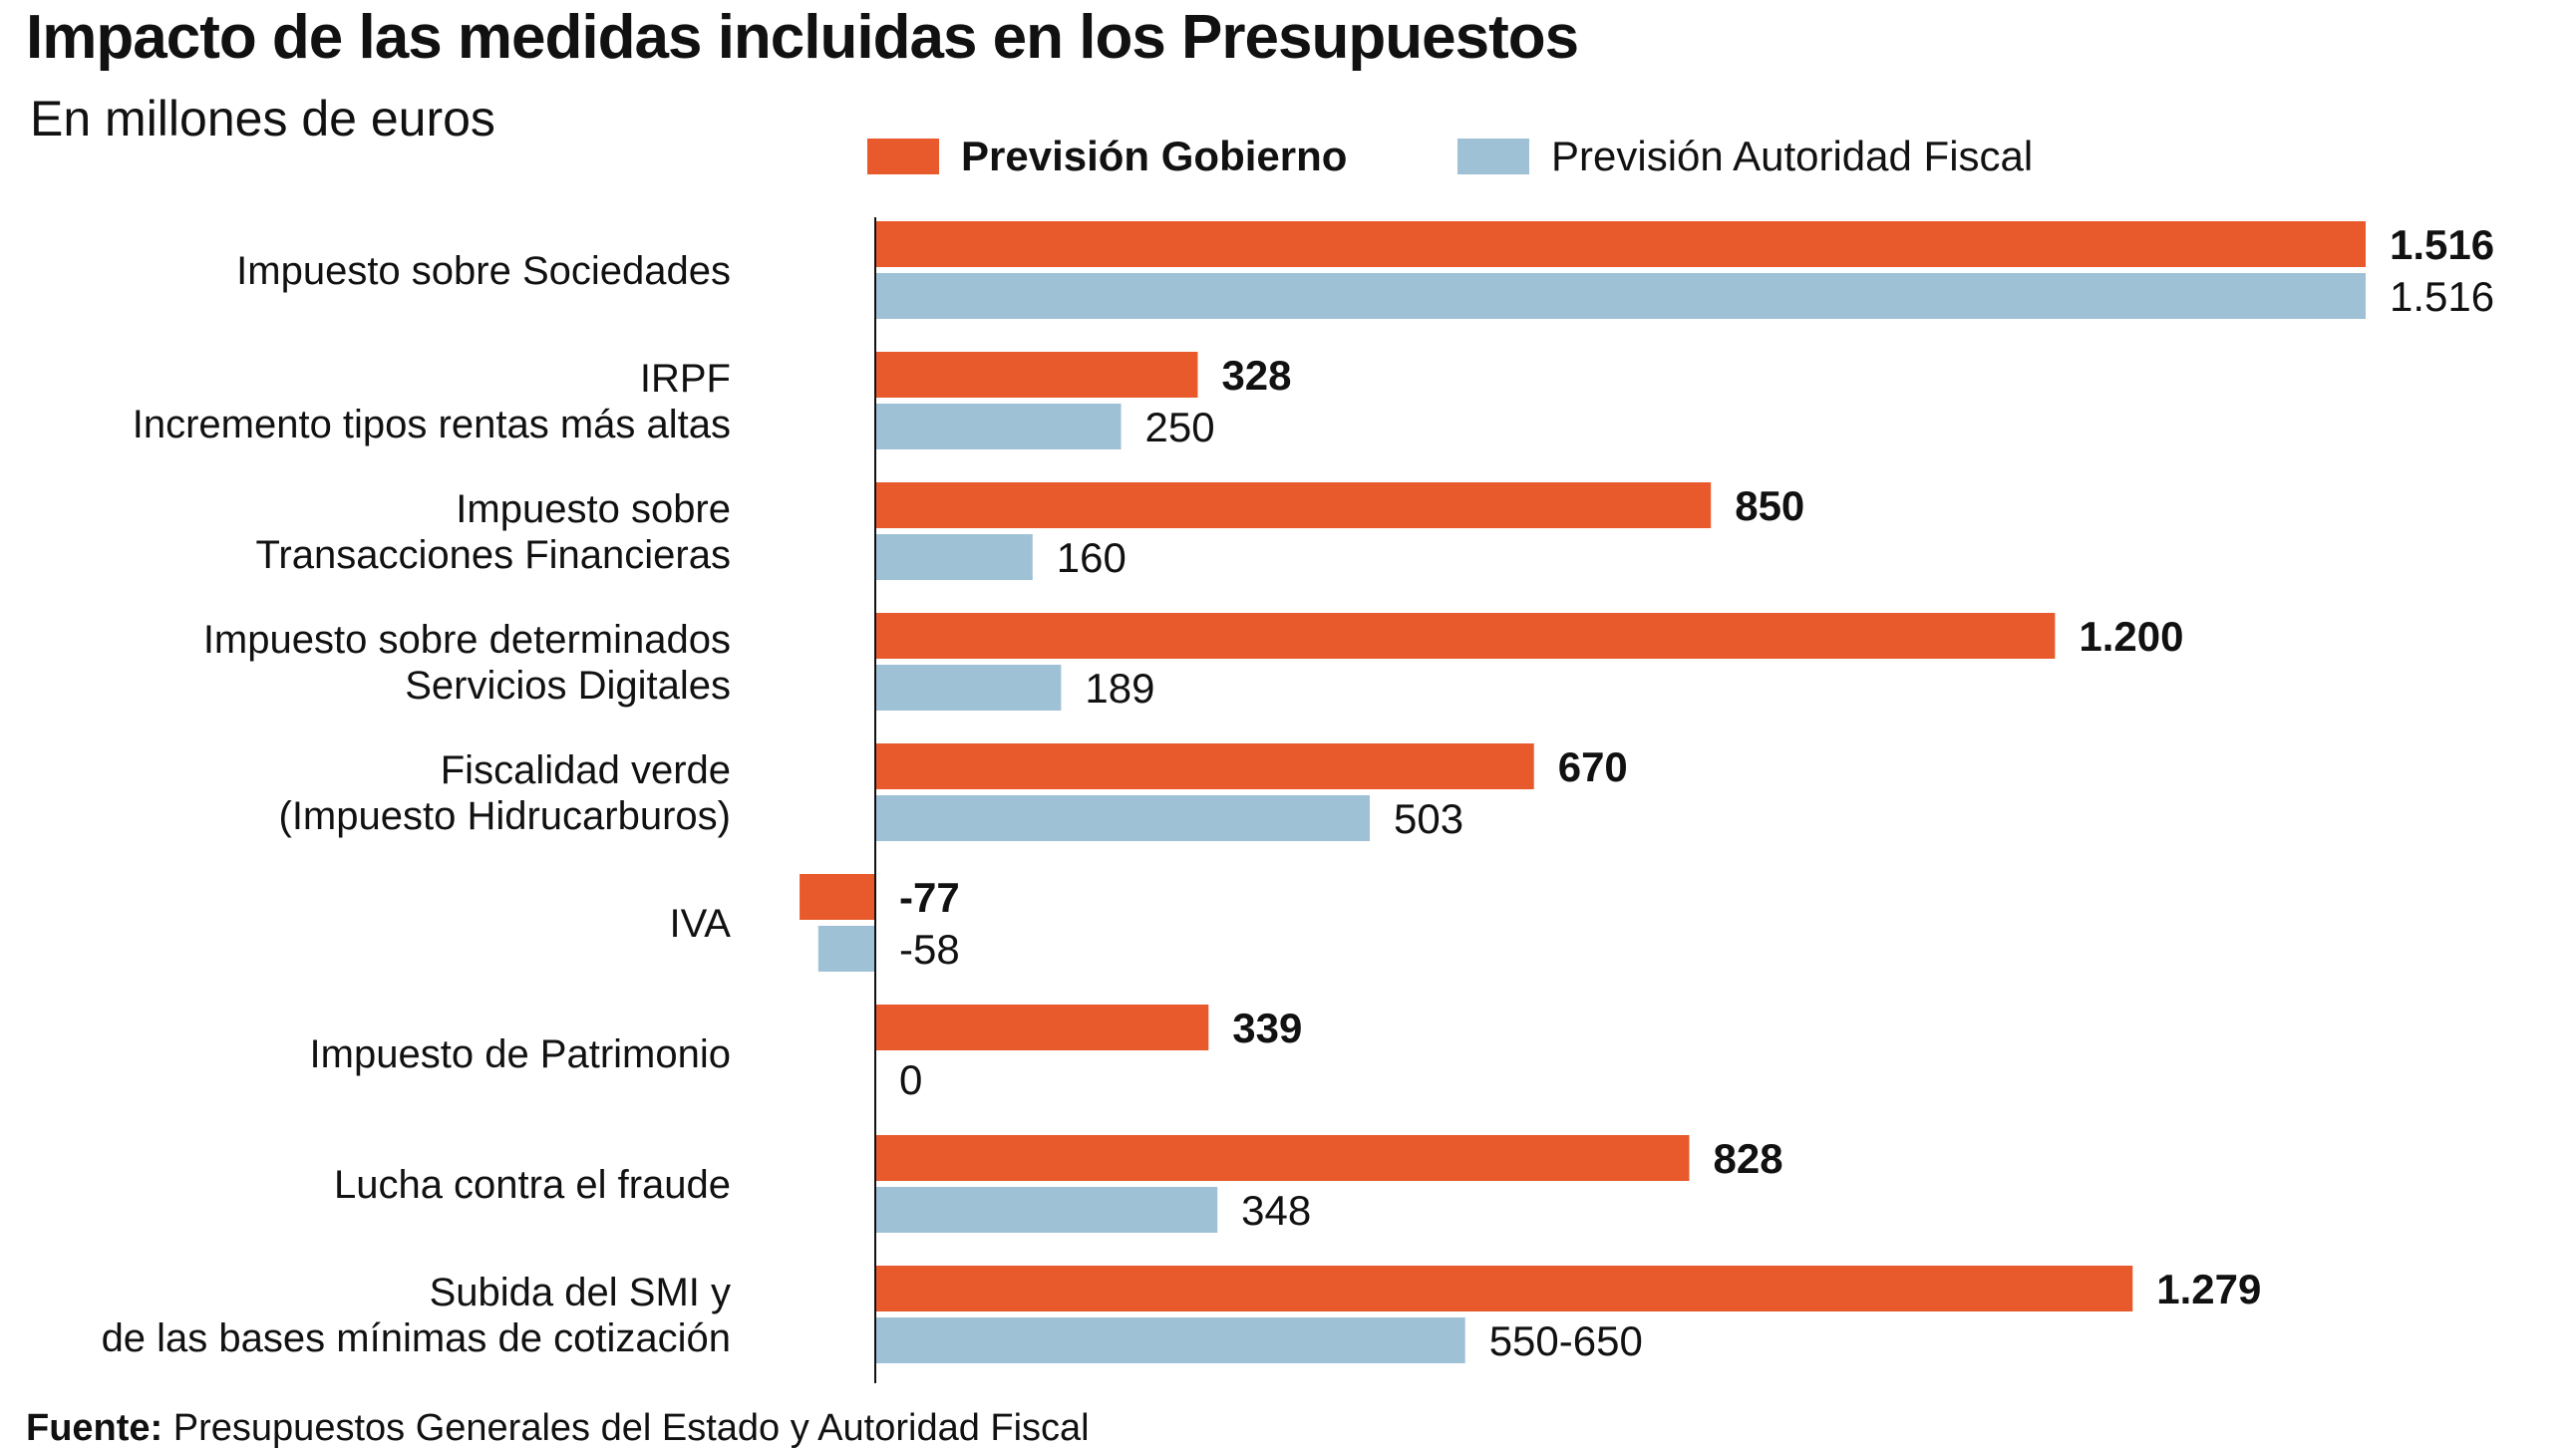 The image size is (2576, 1450). What do you see at coordinates (580, 1292) in the screenshot?
I see `category-label: Subida del SMI y` at bounding box center [580, 1292].